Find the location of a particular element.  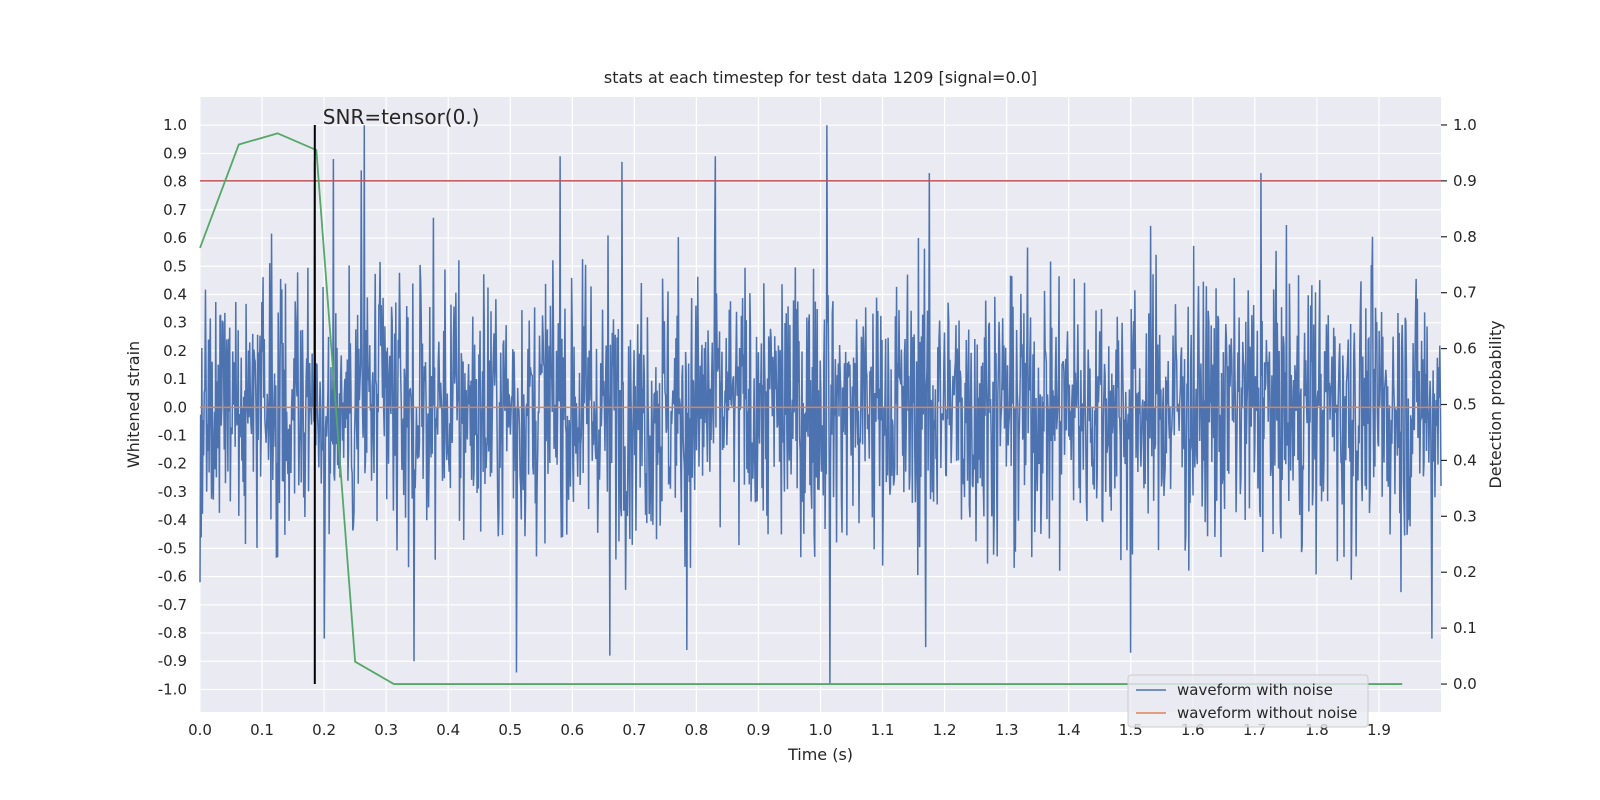

x-tick-label: 0.9 is located at coordinates (759, 730).